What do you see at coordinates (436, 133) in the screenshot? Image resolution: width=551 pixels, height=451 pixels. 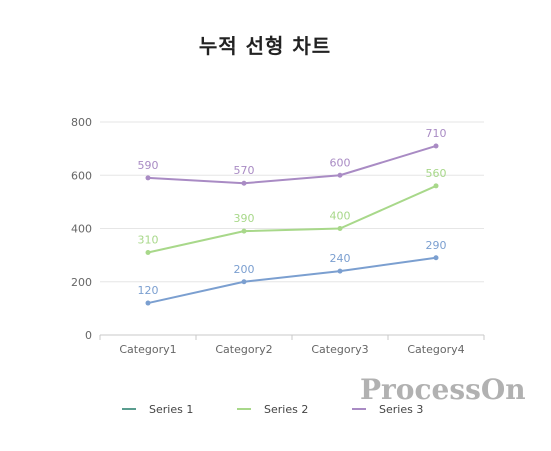 I see `data-label: 710` at bounding box center [436, 133].